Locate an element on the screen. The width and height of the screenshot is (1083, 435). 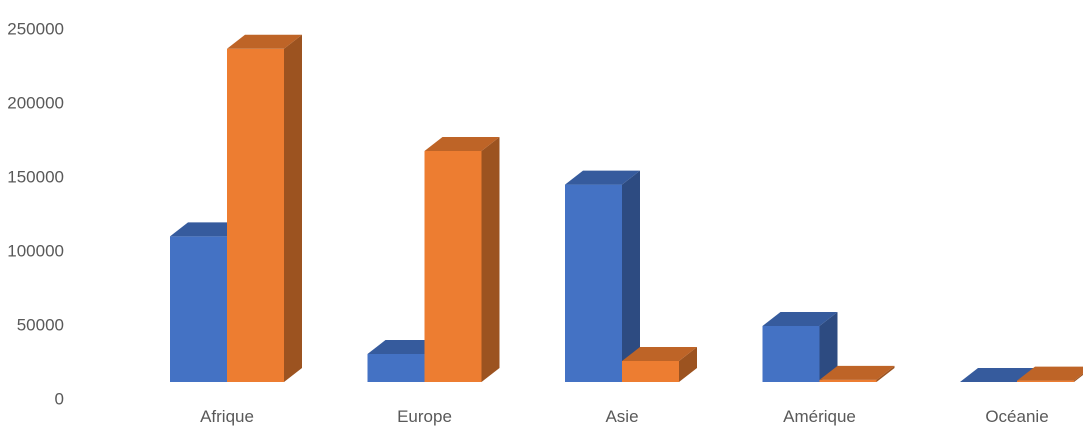
x-tick-label: Asie is located at coordinates (621, 416).